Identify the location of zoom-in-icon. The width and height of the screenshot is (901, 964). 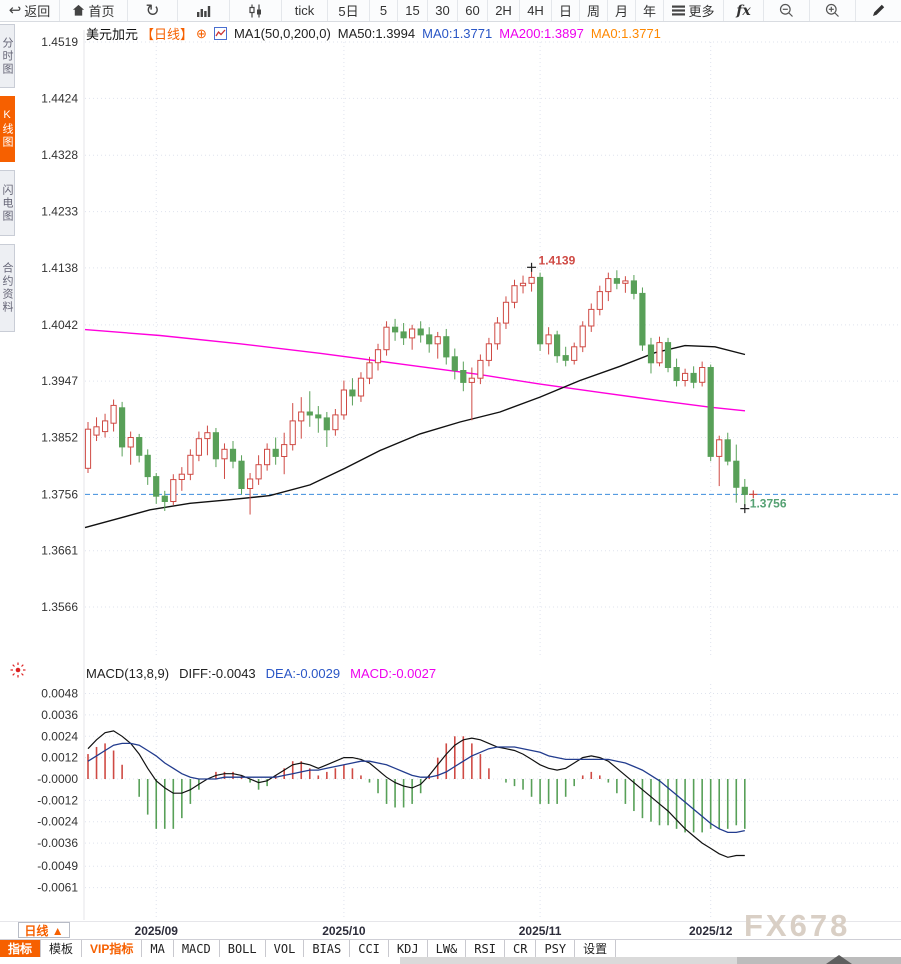
(832, 10).